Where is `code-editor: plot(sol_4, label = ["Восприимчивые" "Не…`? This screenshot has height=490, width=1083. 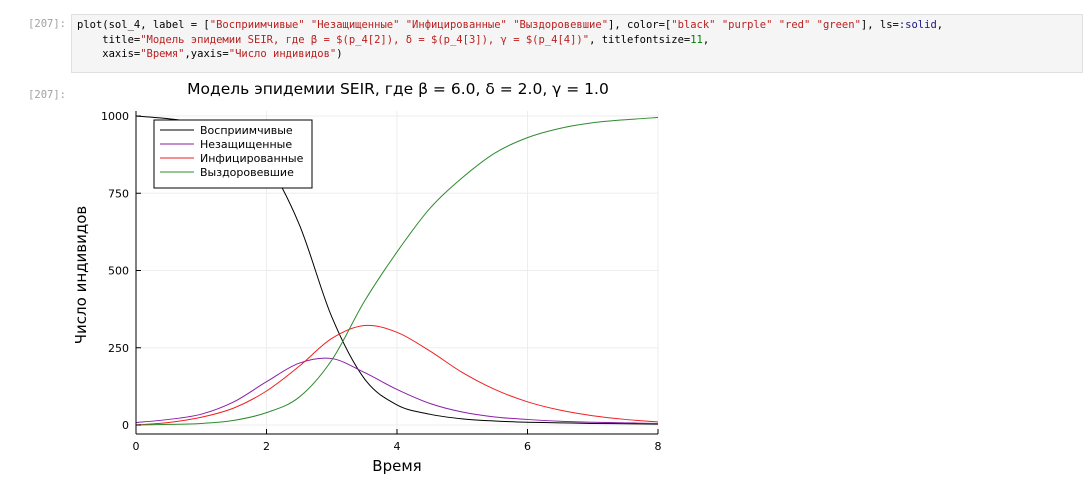 code-editor: plot(sol_4, label = ["Восприимчивые" "Не… is located at coordinates (510, 39).